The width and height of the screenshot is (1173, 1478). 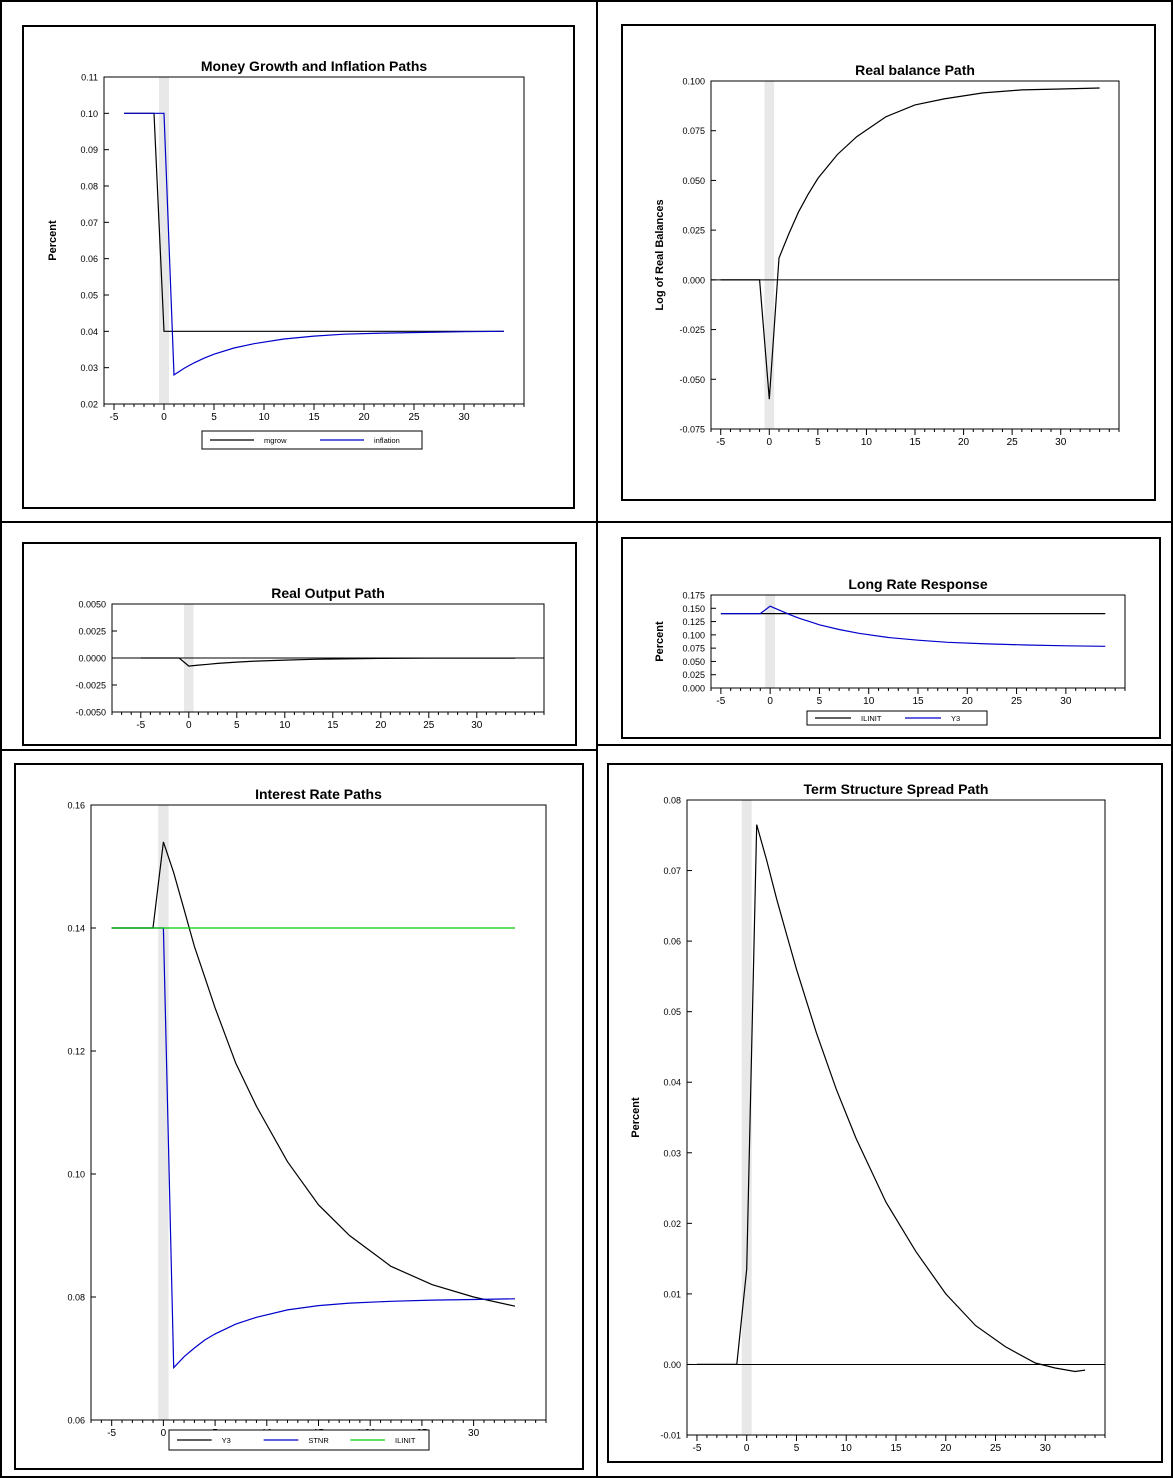 What do you see at coordinates (89, 296) in the screenshot?
I see `y-tick-label: 0.05` at bounding box center [89, 296].